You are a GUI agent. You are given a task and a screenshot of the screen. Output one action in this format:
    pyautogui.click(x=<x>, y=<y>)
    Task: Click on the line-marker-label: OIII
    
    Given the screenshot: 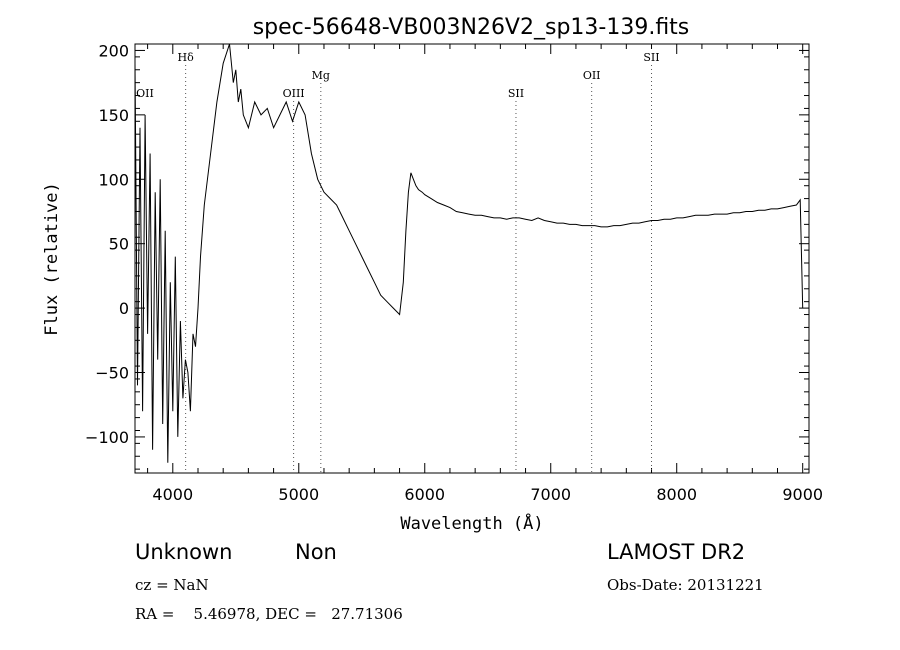 What is the action you would take?
    pyautogui.click(x=294, y=93)
    